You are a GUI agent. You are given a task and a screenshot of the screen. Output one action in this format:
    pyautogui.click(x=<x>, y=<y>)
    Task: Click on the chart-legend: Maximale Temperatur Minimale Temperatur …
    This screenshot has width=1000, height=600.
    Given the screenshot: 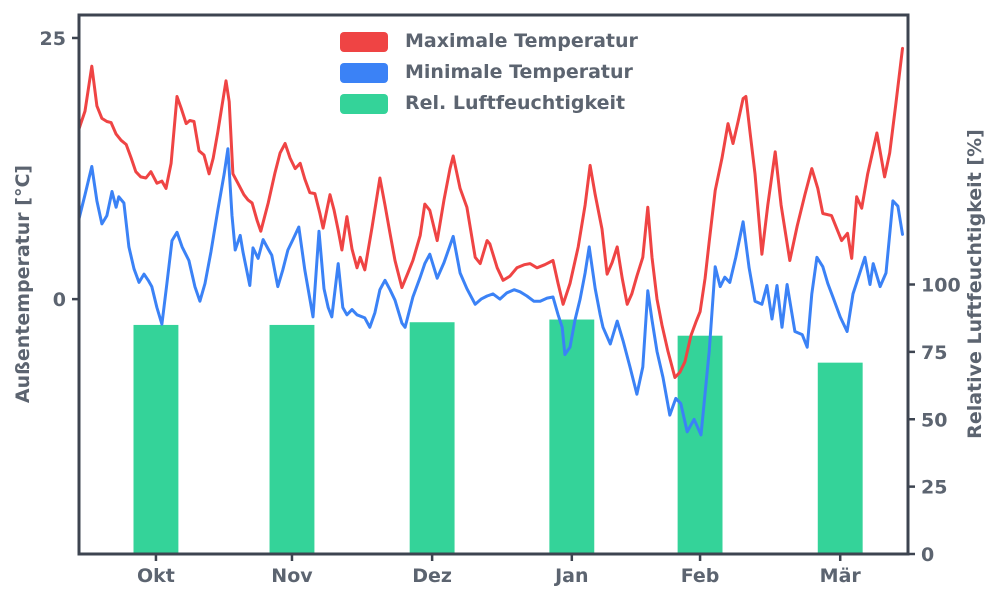 What is the action you would take?
    pyautogui.click(x=489, y=72)
    